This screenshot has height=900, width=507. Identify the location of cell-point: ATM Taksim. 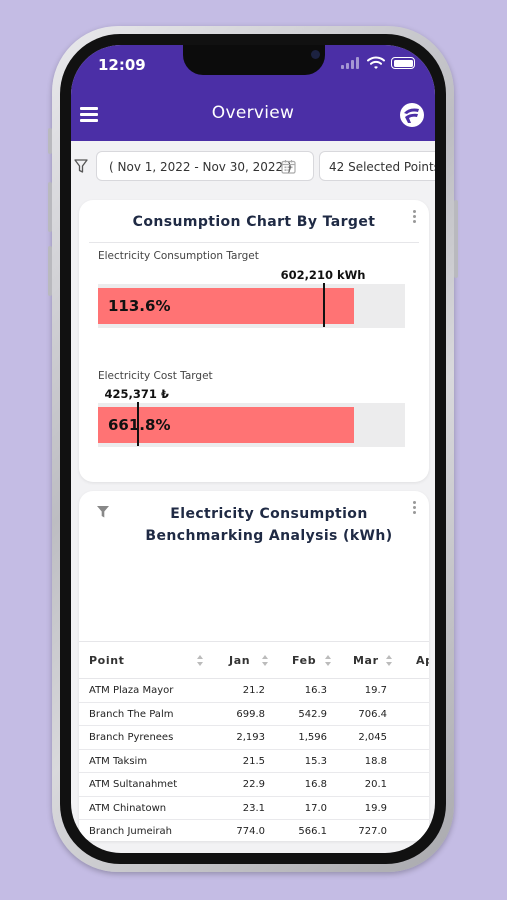
(118, 761).